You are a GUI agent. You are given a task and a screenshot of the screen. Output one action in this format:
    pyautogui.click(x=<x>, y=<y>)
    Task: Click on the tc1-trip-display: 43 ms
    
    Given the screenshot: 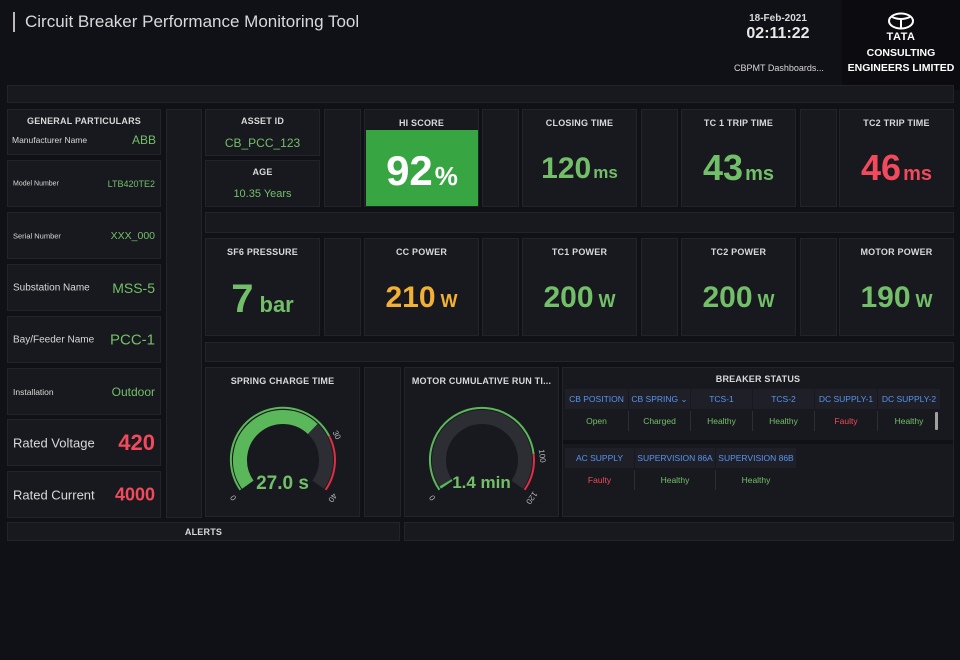 What is the action you would take?
    pyautogui.click(x=738, y=168)
    